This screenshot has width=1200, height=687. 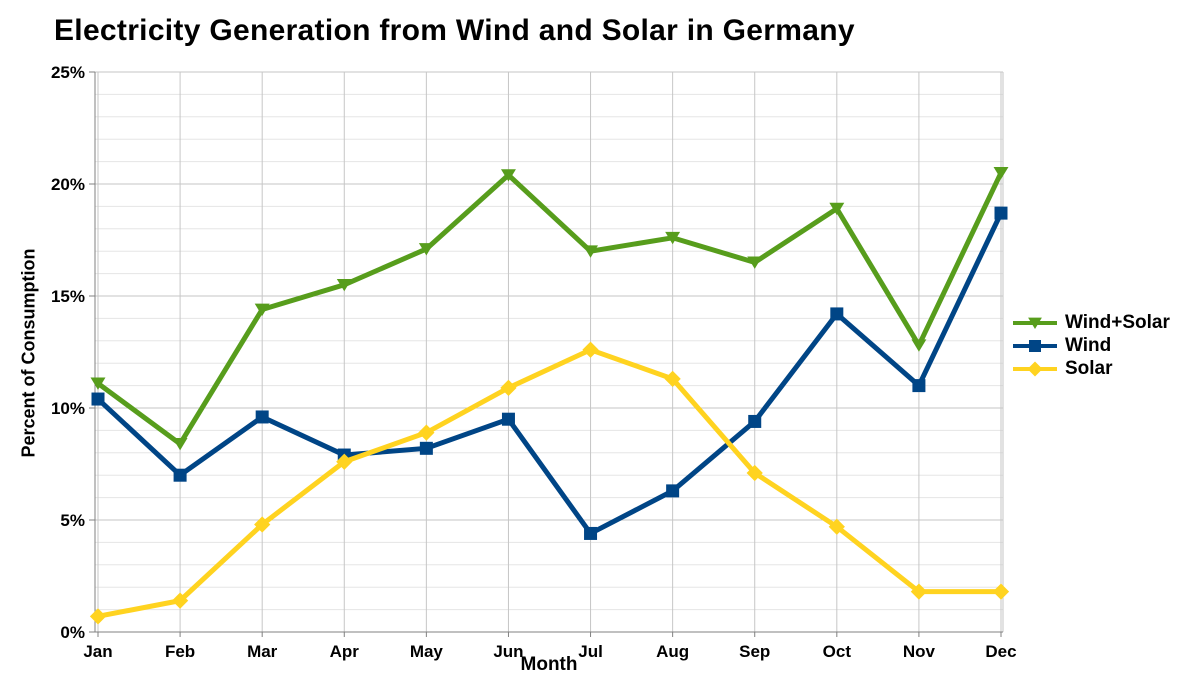 What do you see at coordinates (72, 632) in the screenshot?
I see `y-tick-label: 0%` at bounding box center [72, 632].